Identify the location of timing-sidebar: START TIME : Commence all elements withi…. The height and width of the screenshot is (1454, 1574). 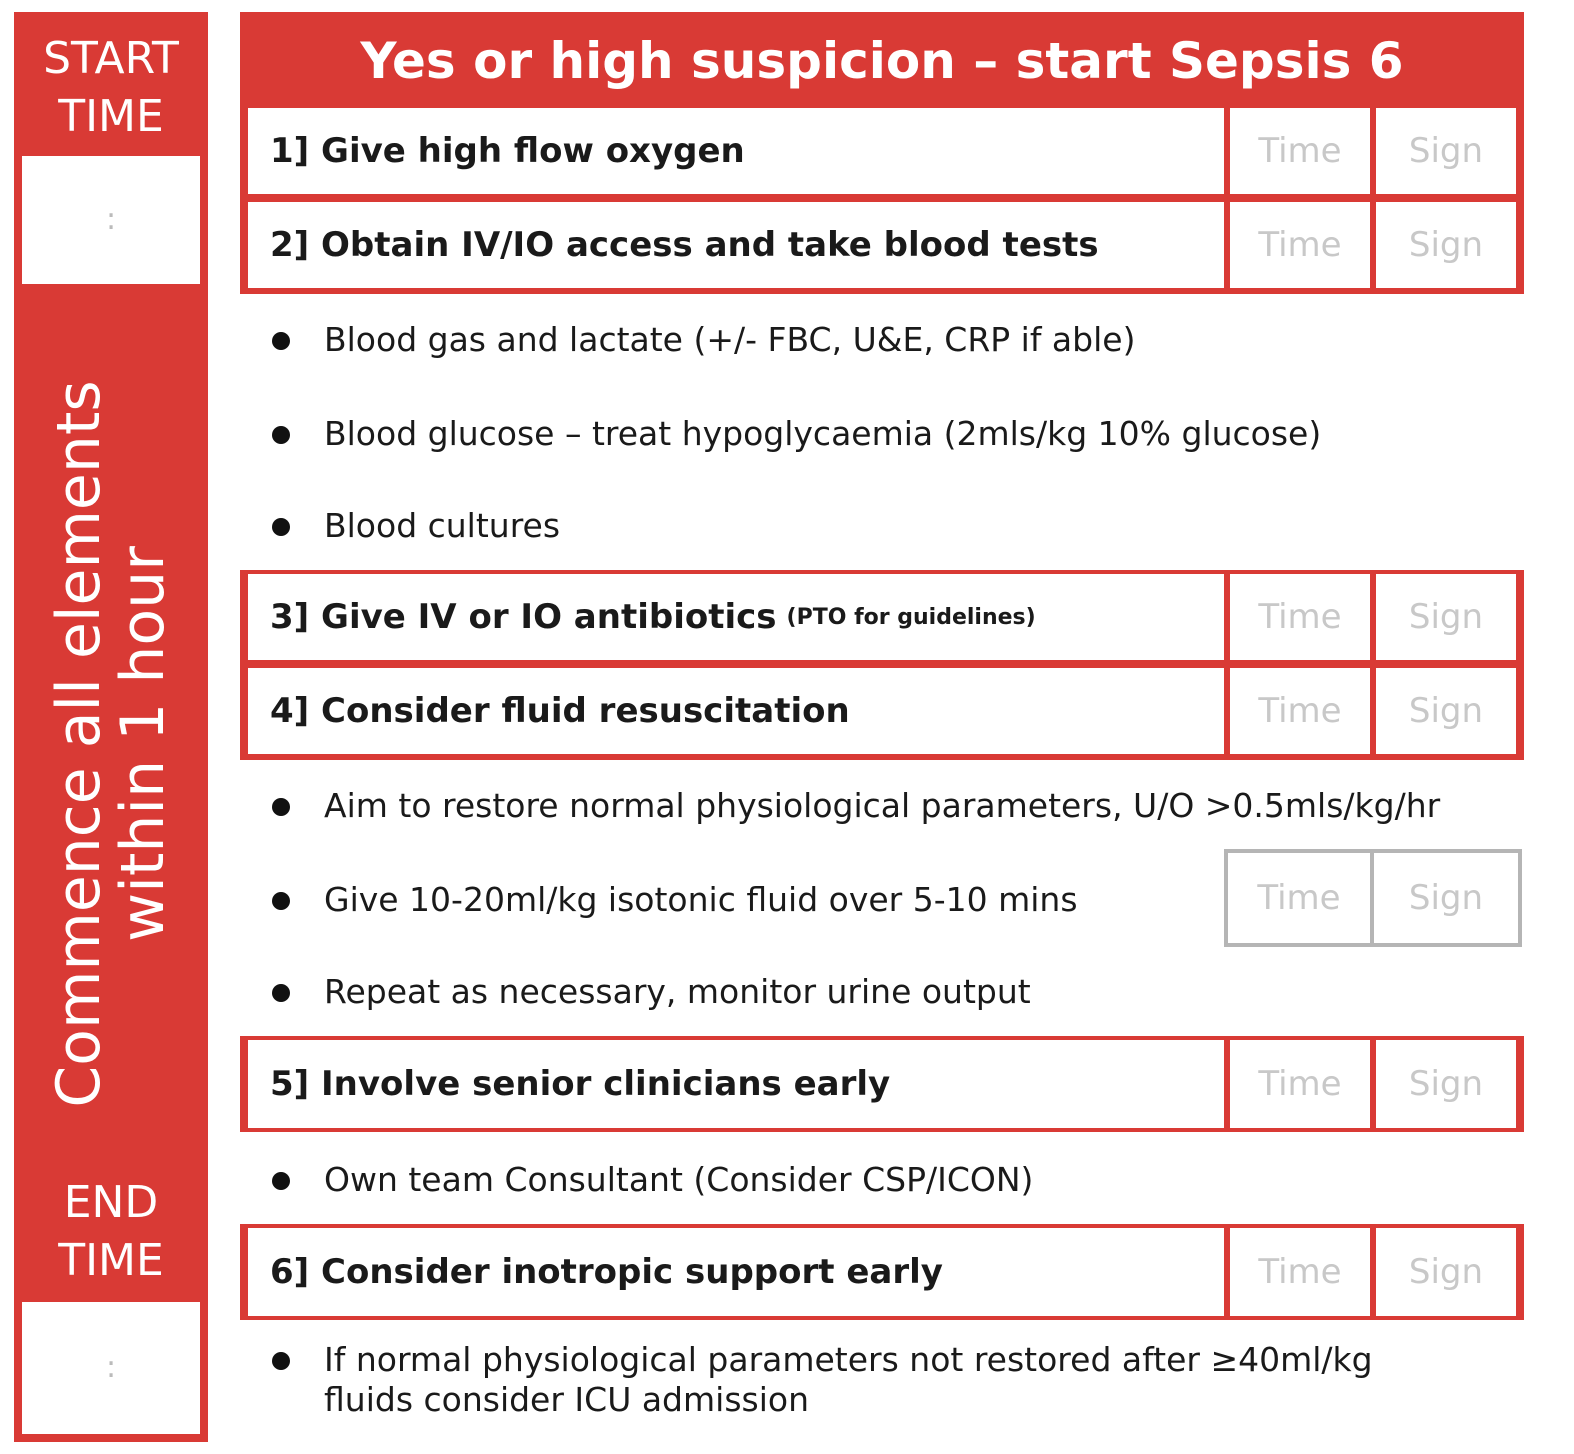
(111, 727).